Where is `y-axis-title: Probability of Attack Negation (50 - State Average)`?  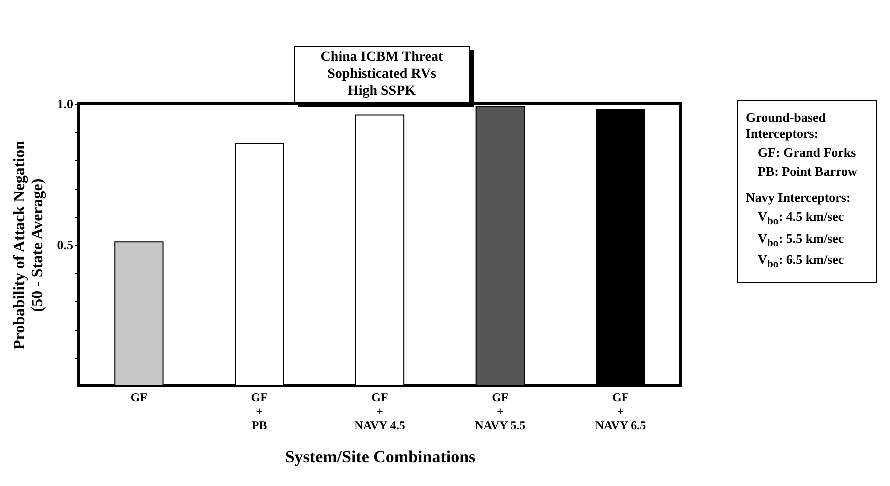 y-axis-title: Probability of Attack Negation (50 - State Average) is located at coordinates (28, 245).